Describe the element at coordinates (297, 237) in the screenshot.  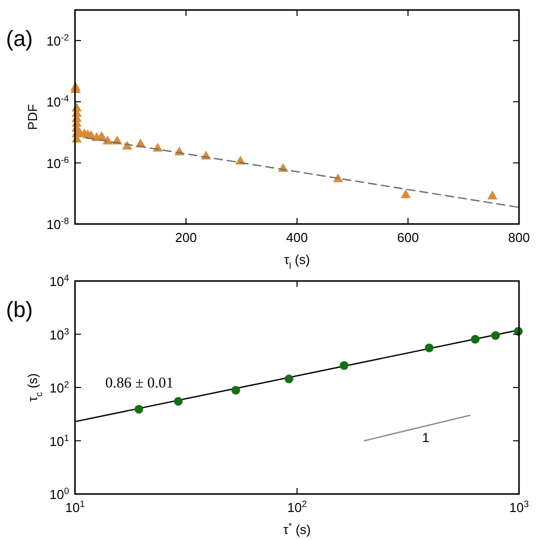
I see `x-tick-label: 400` at that location.